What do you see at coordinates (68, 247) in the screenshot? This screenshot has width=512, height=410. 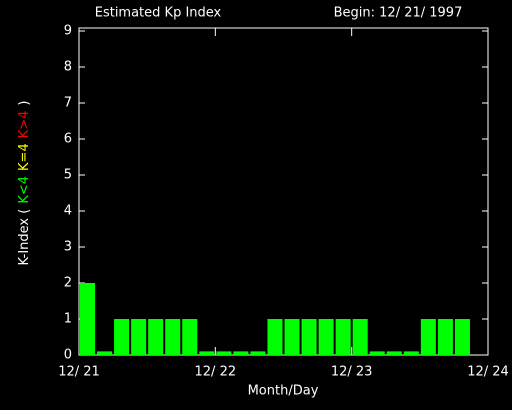 I see `y-tick-label: 3` at bounding box center [68, 247].